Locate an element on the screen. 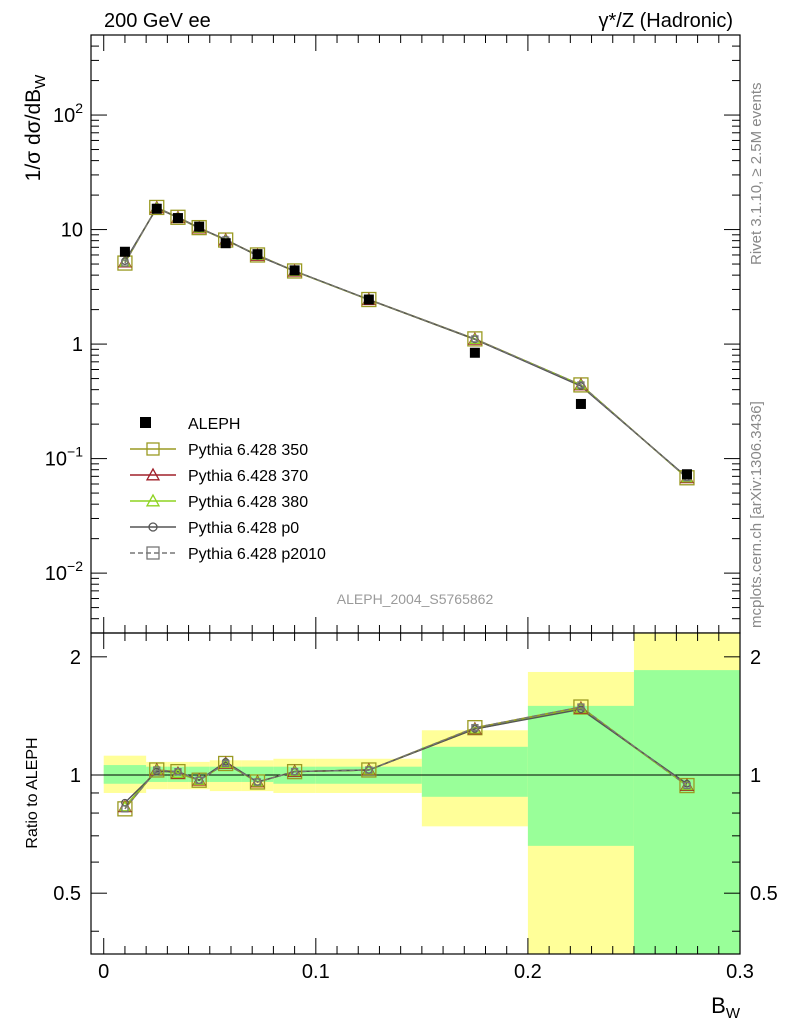 The width and height of the screenshot is (786, 1024). main-y-tick-label: 1 is located at coordinates (77, 345).